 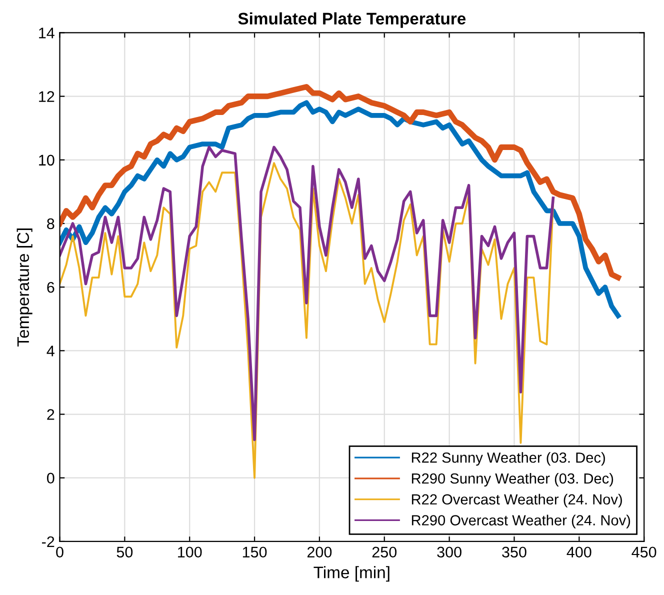 What do you see at coordinates (319, 552) in the screenshot?
I see `x-tick-label: 200` at bounding box center [319, 552].